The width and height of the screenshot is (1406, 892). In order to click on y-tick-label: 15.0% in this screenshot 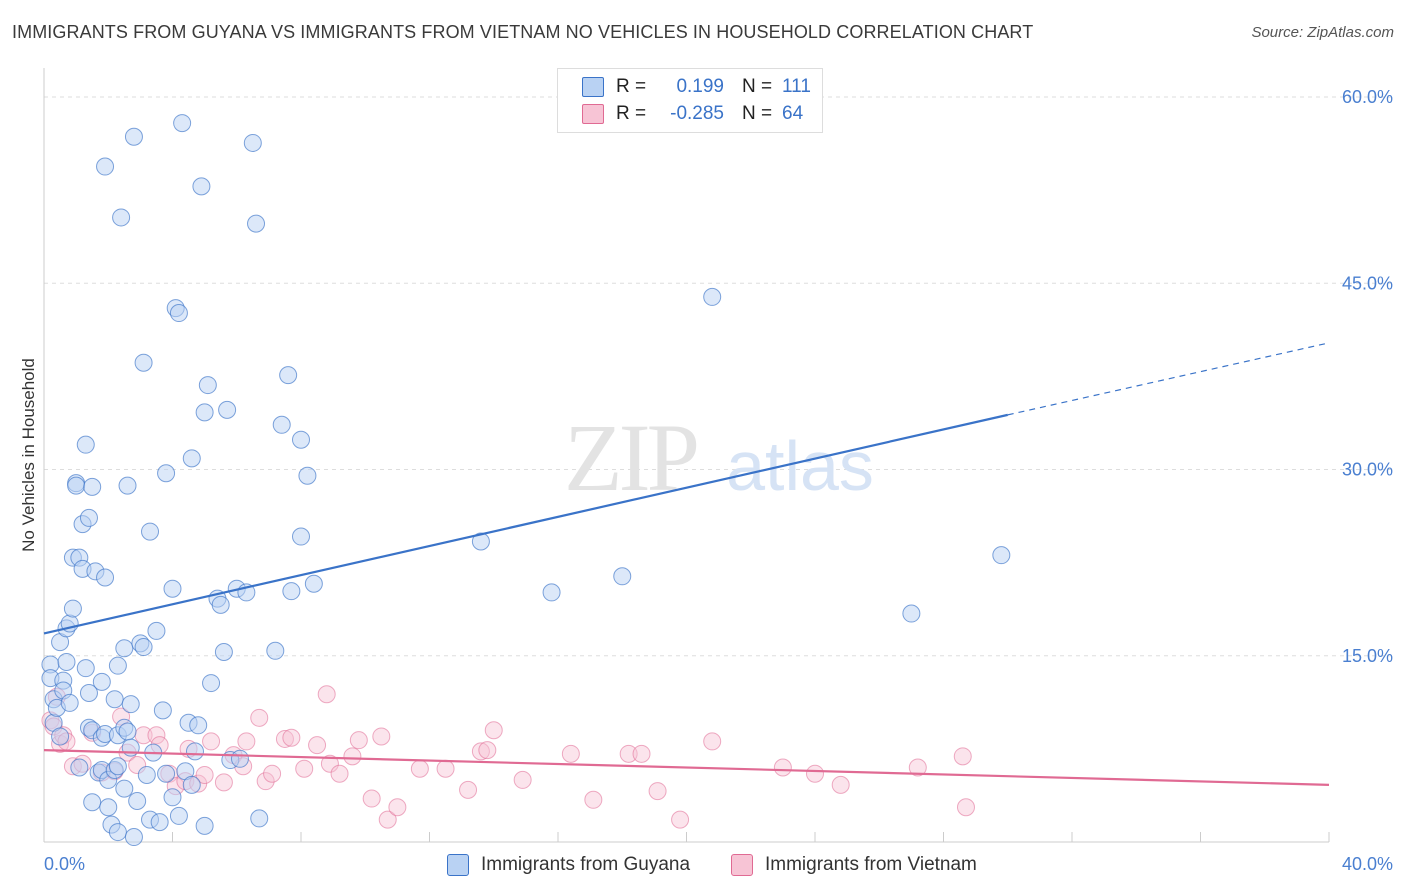, I will do `click(1367, 656)`.